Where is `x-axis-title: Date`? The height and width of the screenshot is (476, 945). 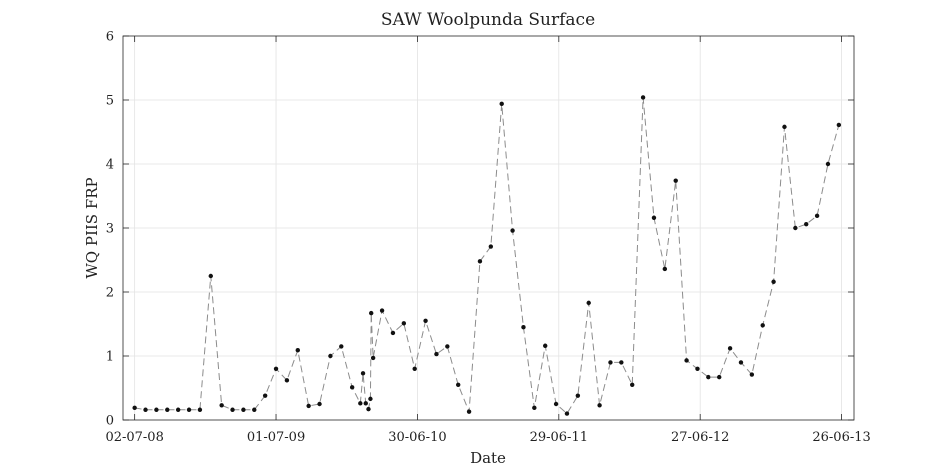 x-axis-title: Date is located at coordinates (488, 458).